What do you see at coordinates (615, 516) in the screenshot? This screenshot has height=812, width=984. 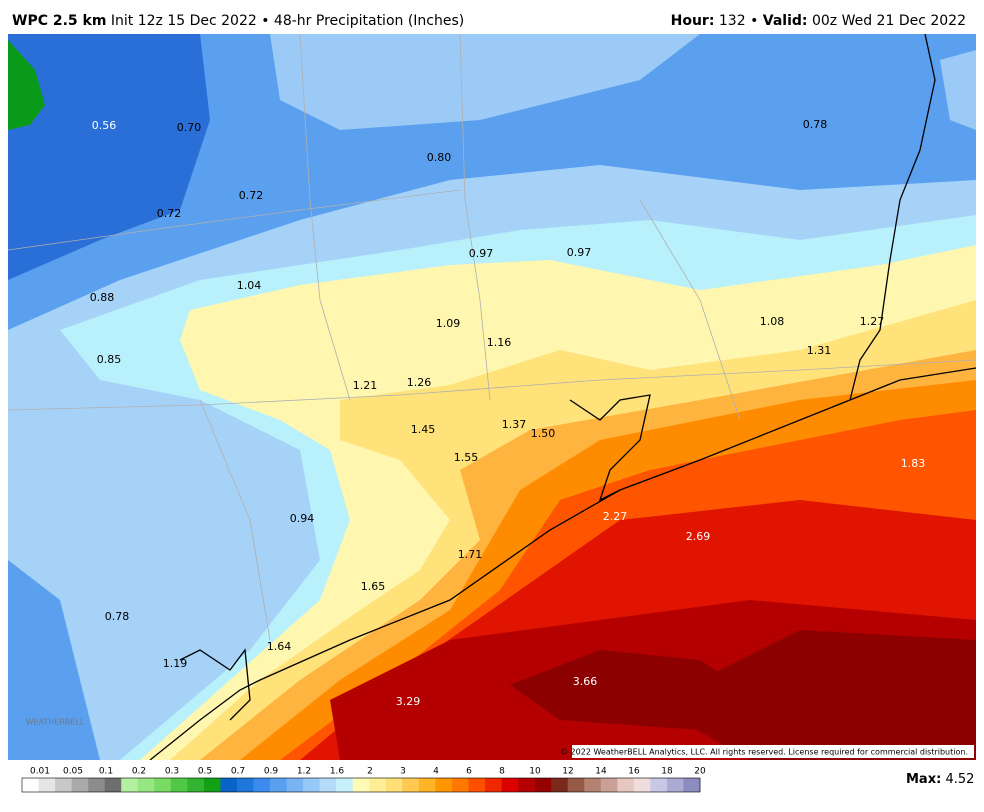 I see `map-label: 2.27` at bounding box center [615, 516].